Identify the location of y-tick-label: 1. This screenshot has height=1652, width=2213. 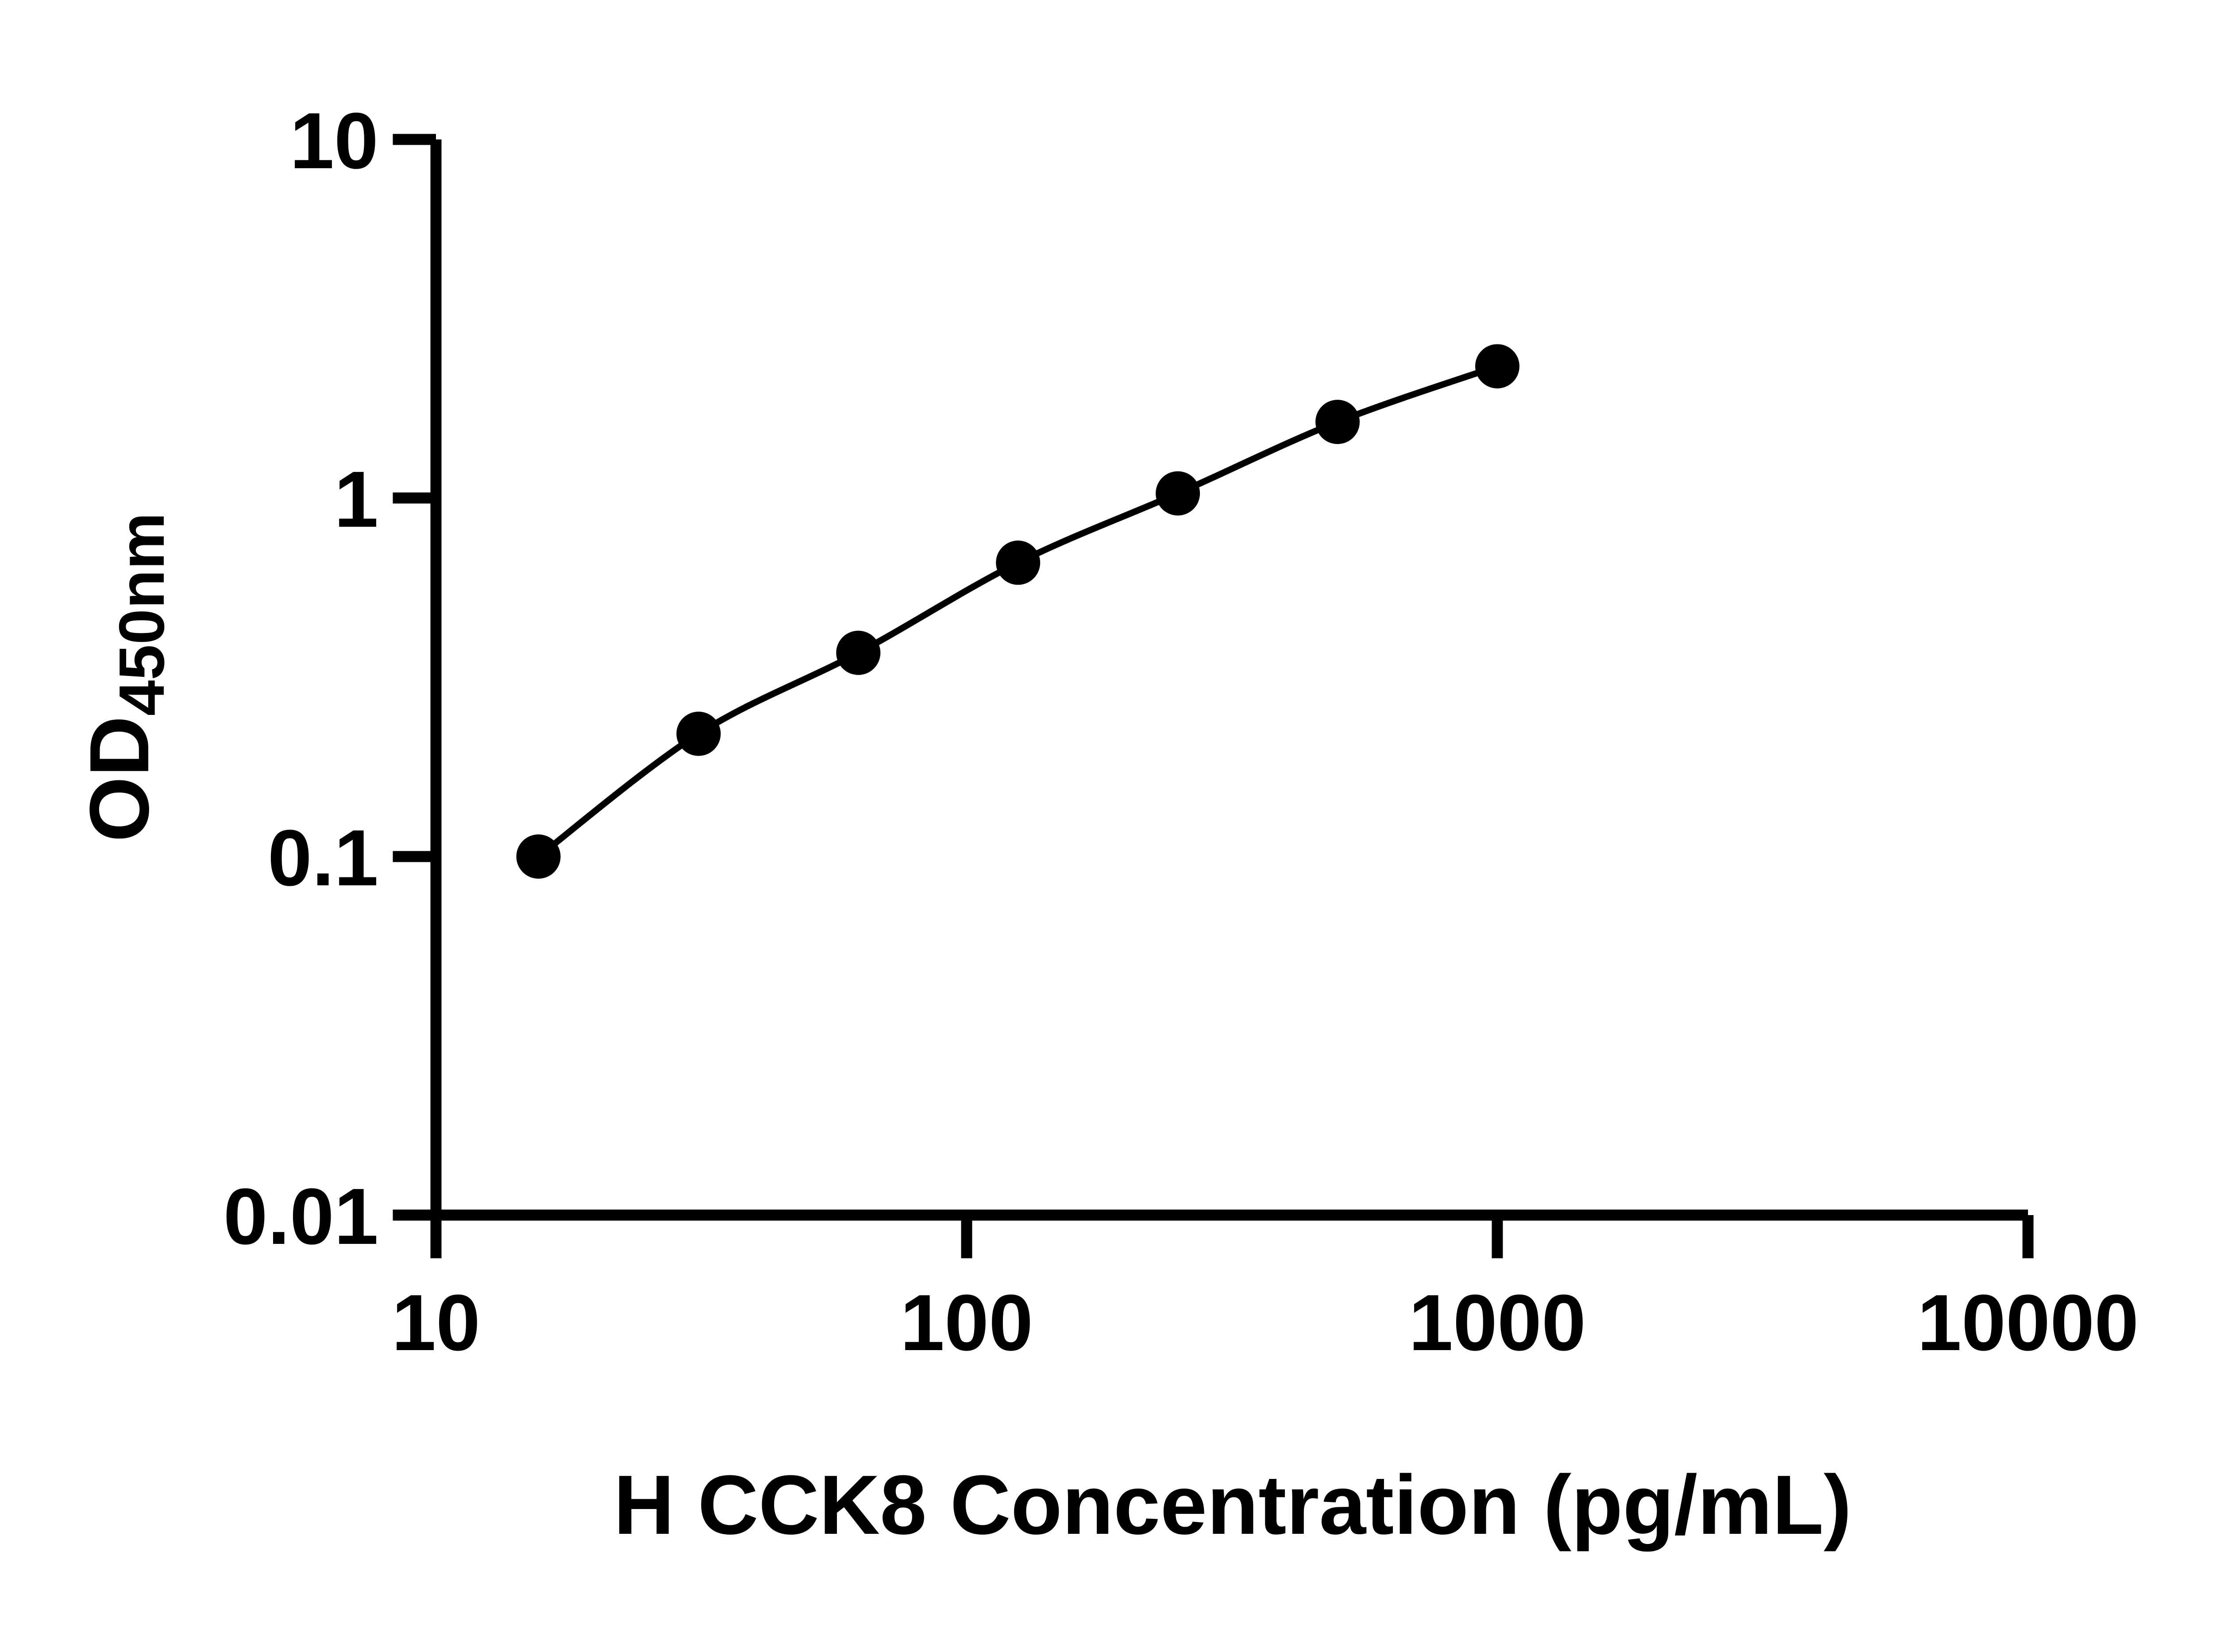
(356, 499).